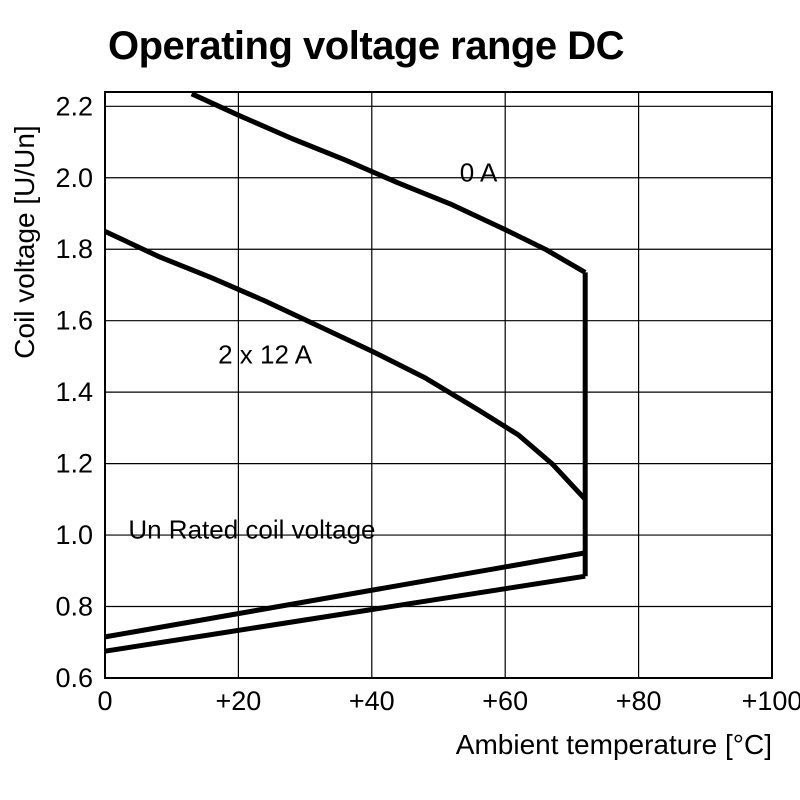 Image resolution: width=800 pixels, height=800 pixels. What do you see at coordinates (74, 106) in the screenshot?
I see `y-tick-label: 2.2` at bounding box center [74, 106].